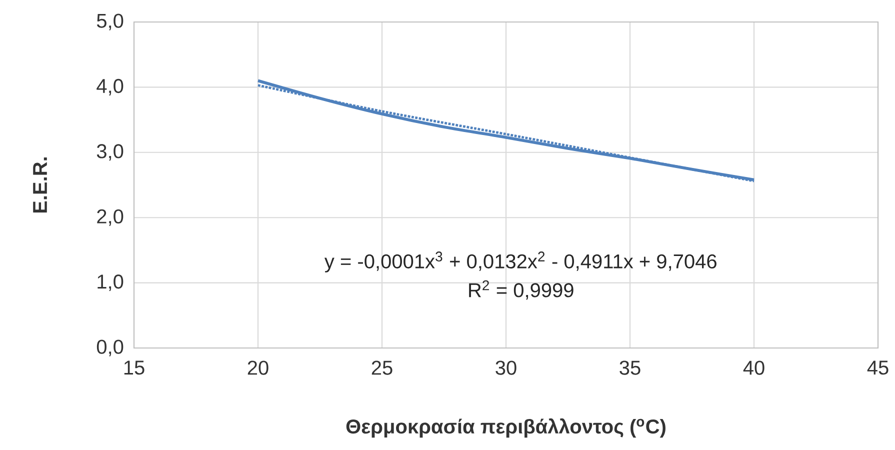  I want to click on x-tick-label: 40, so click(753, 367).